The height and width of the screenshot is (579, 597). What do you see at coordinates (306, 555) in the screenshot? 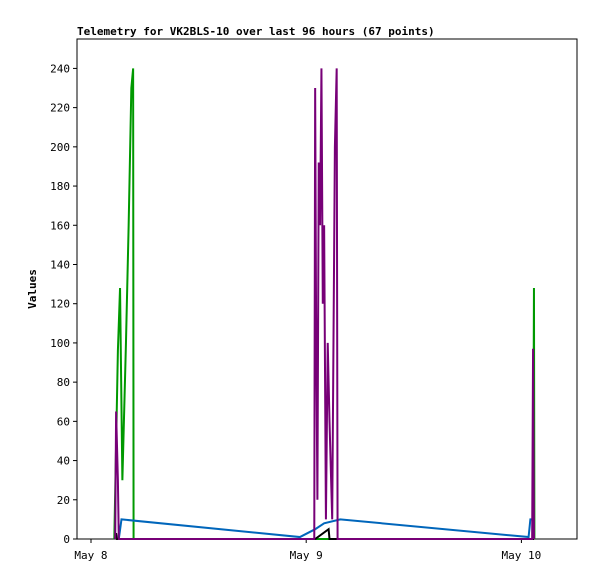
I see `x-tick-label: May 9` at bounding box center [306, 555].